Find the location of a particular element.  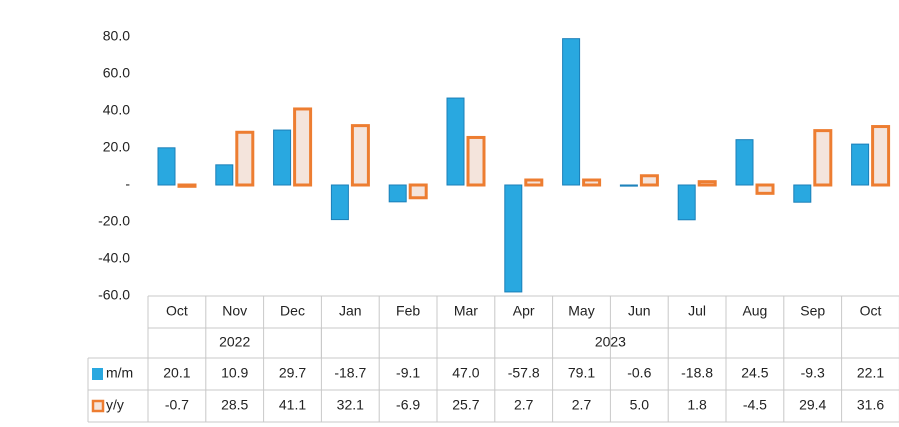

y-tick-label: 60.0 is located at coordinates (116, 73).